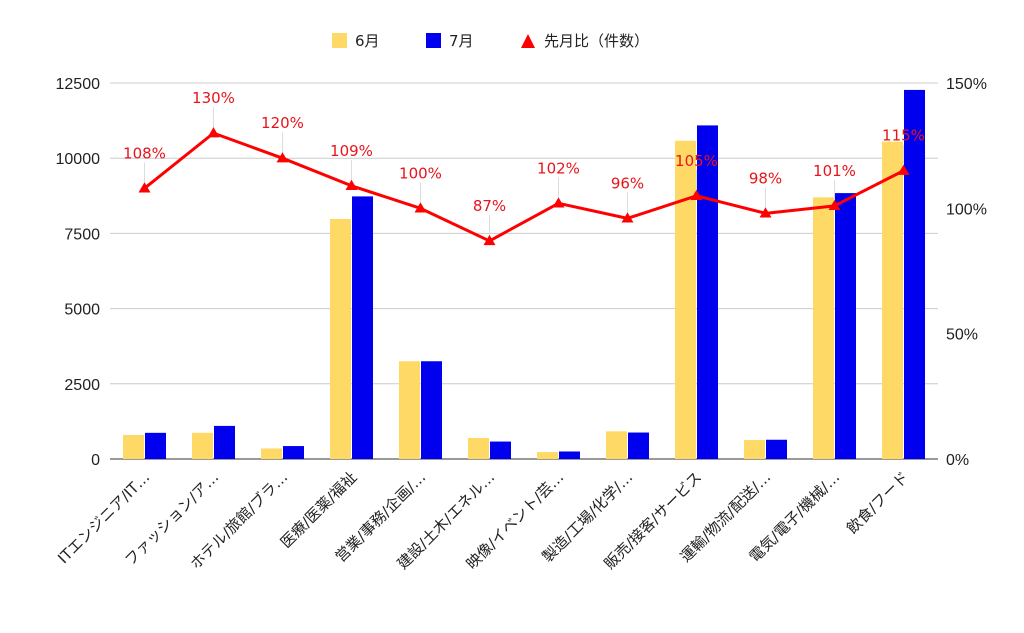  What do you see at coordinates (966, 209) in the screenshot?
I see `y-right-tick-label: 100%` at bounding box center [966, 209].